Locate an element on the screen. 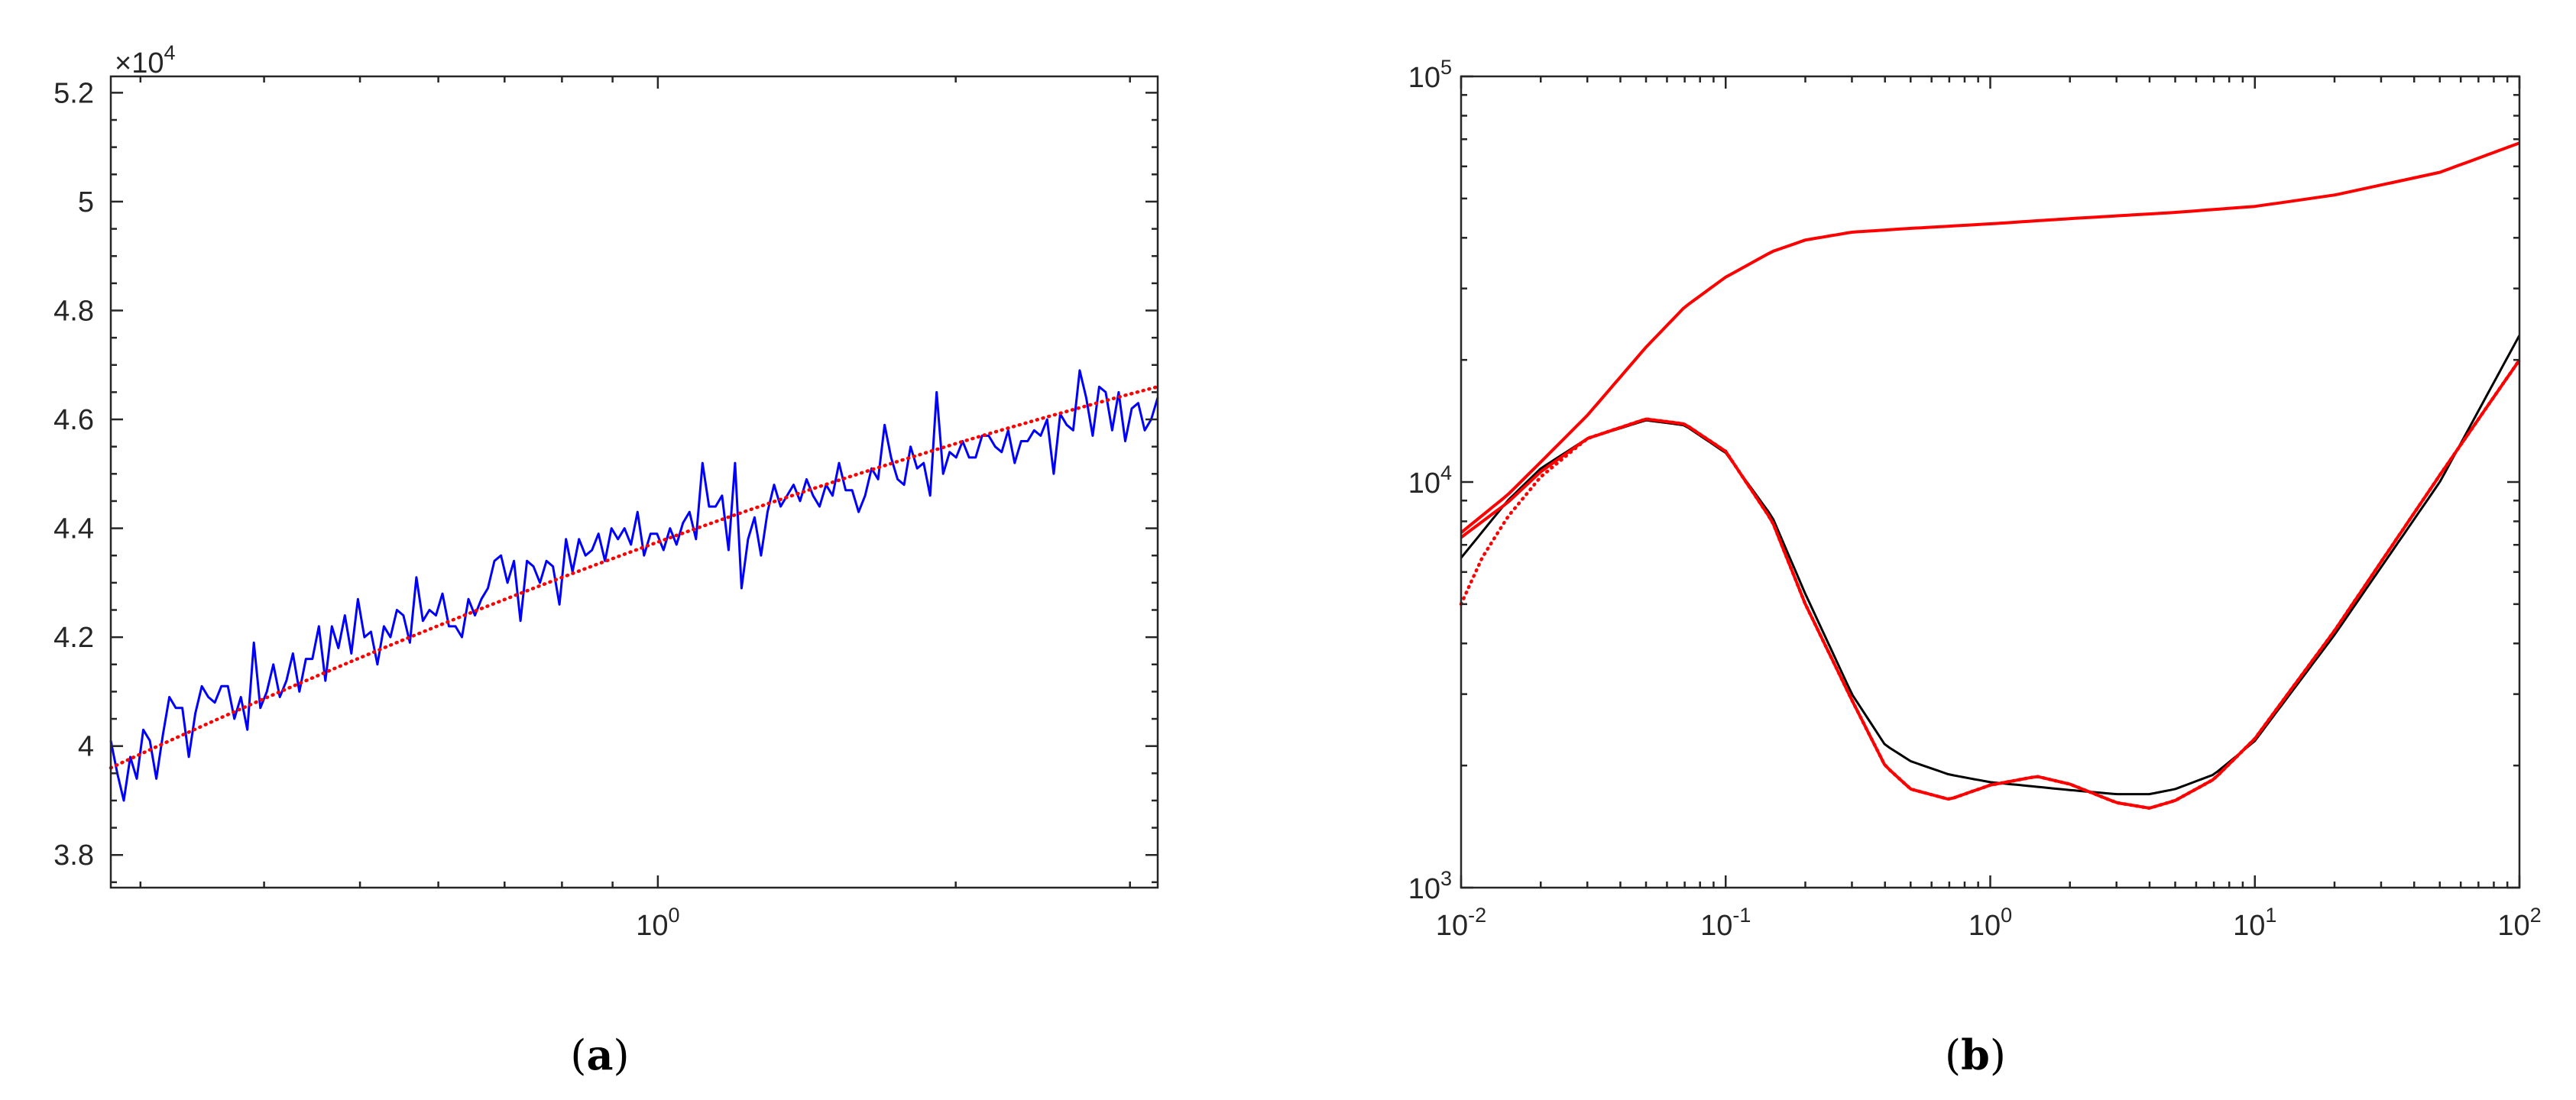 The width and height of the screenshot is (2576, 1100). y-tick-label-a: 5 is located at coordinates (86, 202).